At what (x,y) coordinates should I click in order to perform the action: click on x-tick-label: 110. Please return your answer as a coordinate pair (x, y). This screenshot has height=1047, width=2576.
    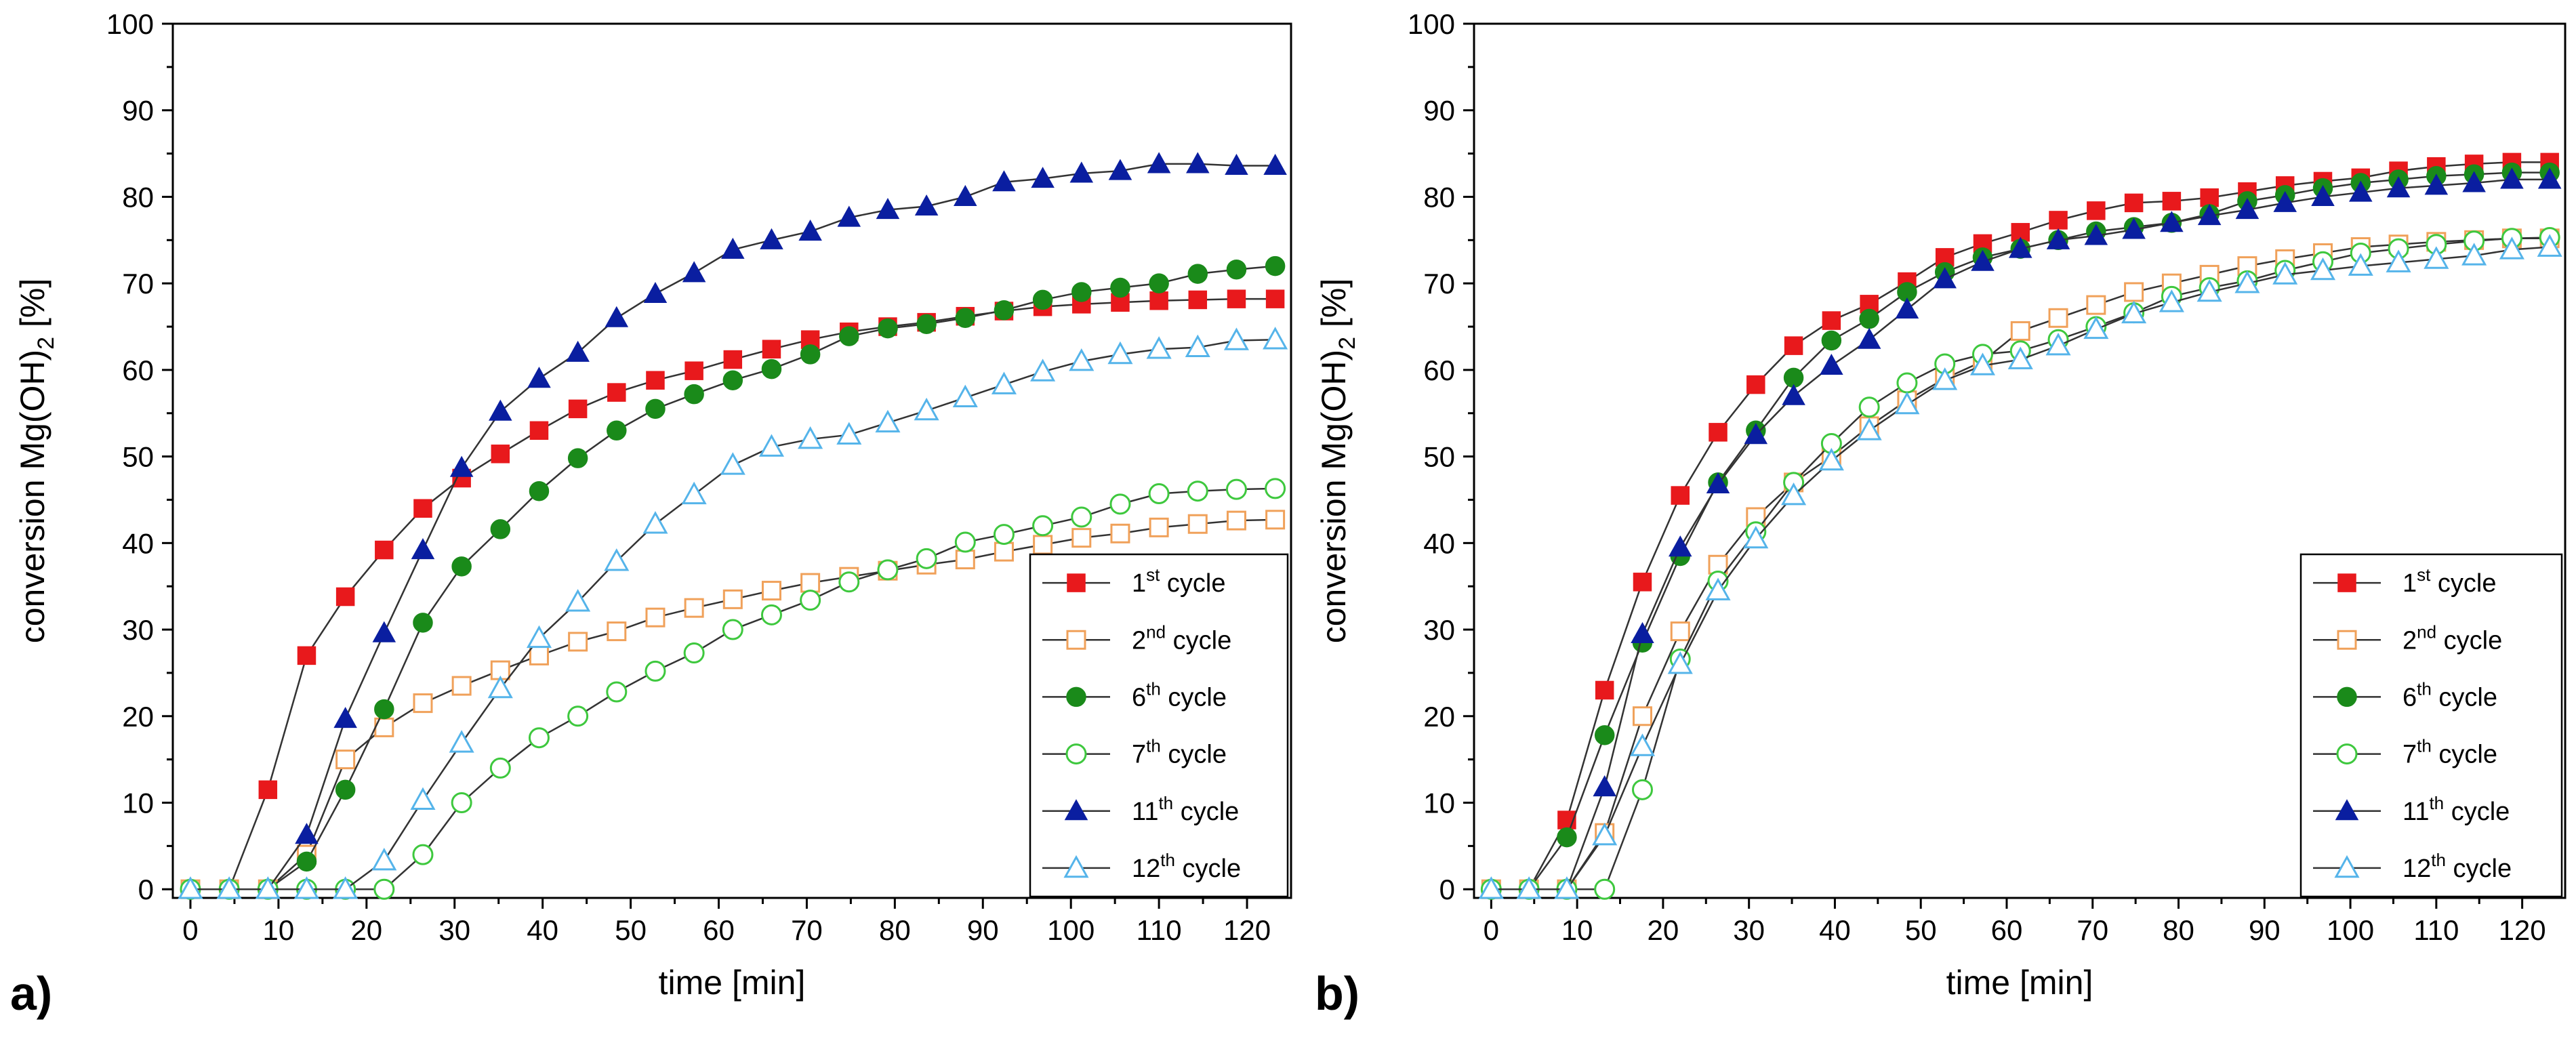
    Looking at the image, I should click on (2436, 930).